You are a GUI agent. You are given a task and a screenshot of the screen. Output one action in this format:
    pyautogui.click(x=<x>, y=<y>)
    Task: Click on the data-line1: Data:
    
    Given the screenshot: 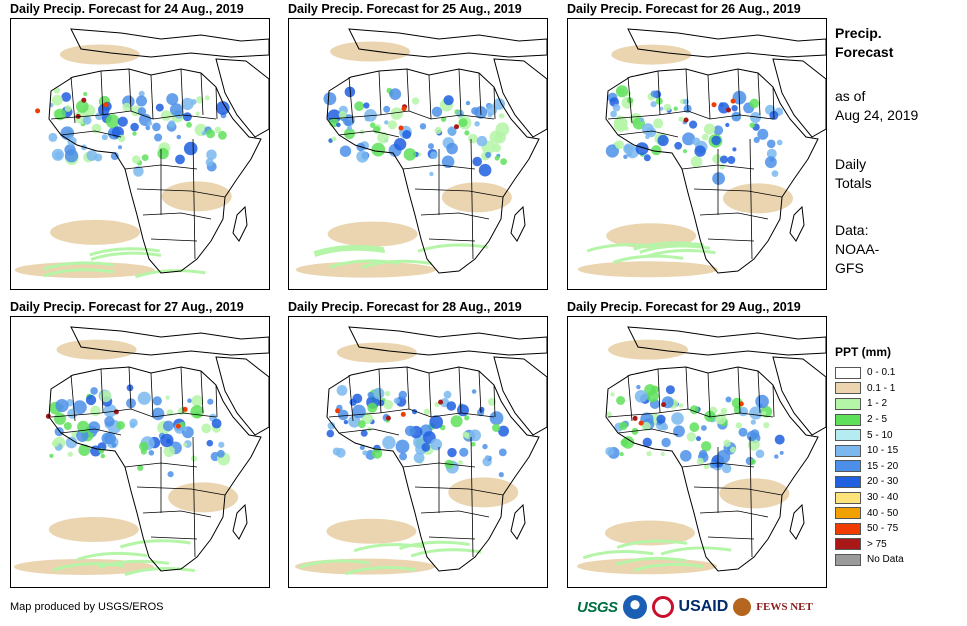 What is the action you would take?
    pyautogui.click(x=852, y=230)
    